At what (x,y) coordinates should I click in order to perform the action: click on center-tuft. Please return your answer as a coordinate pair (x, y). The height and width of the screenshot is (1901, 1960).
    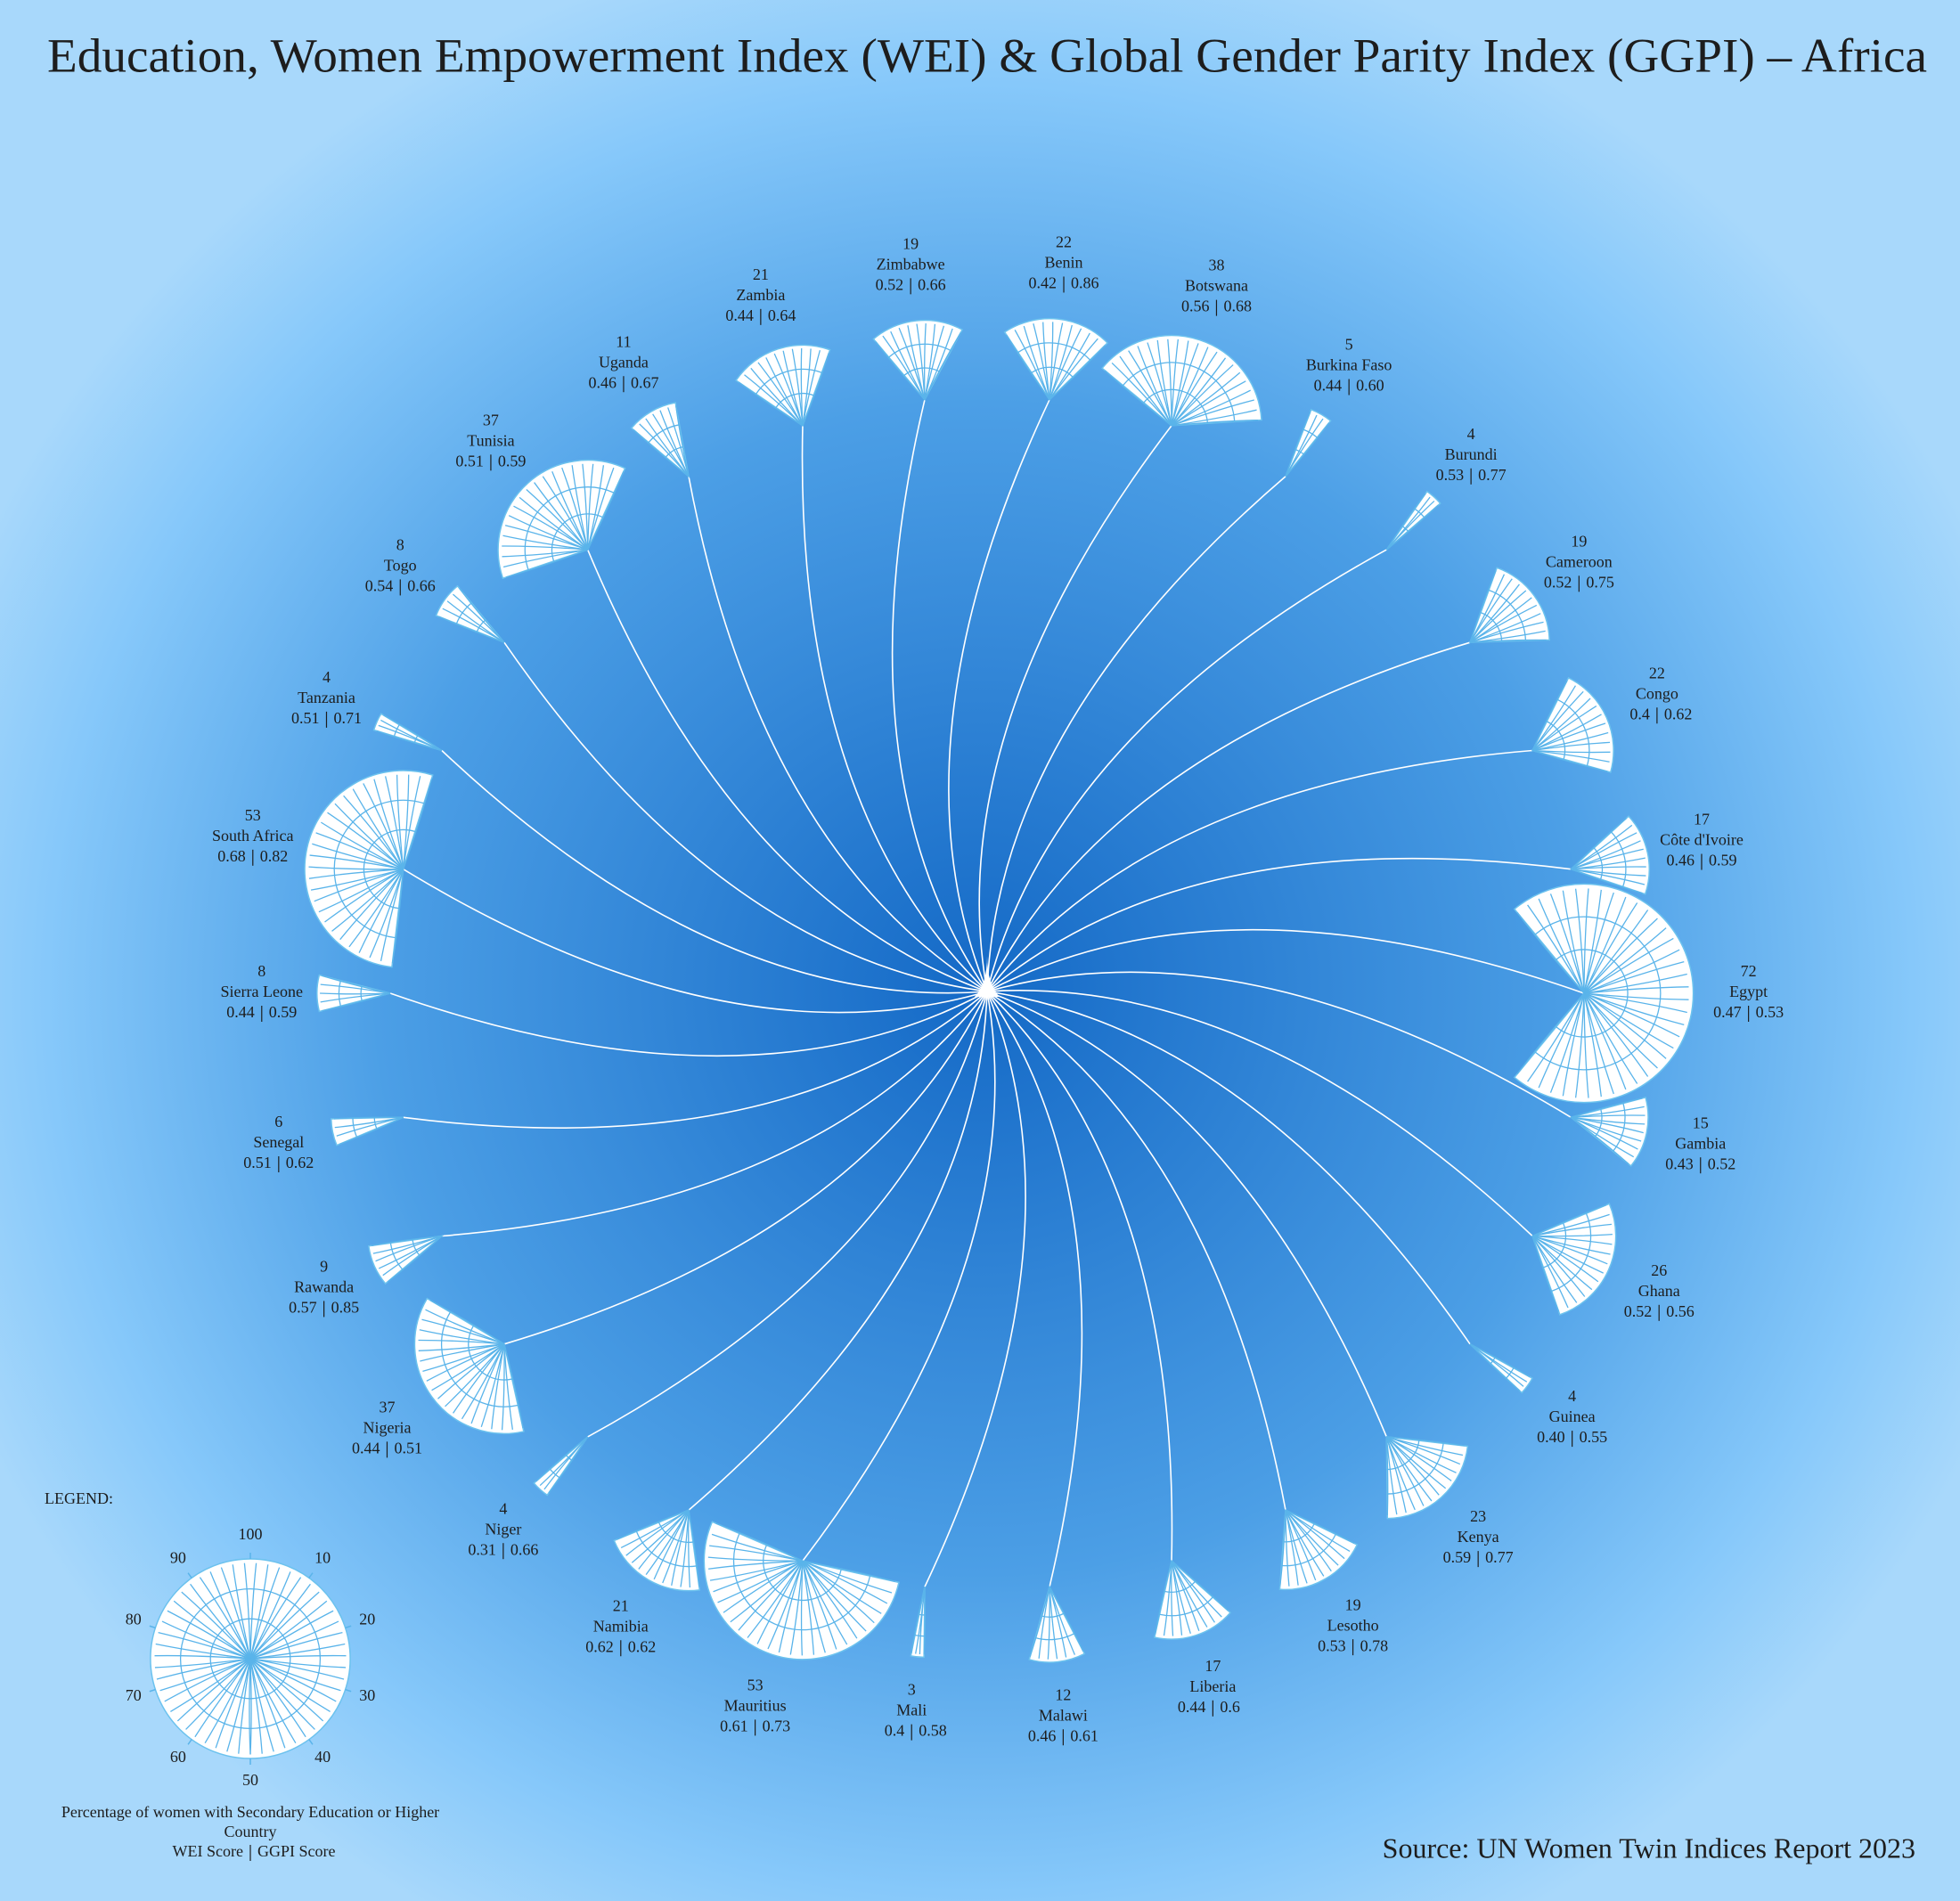
    Looking at the image, I should click on (987, 976).